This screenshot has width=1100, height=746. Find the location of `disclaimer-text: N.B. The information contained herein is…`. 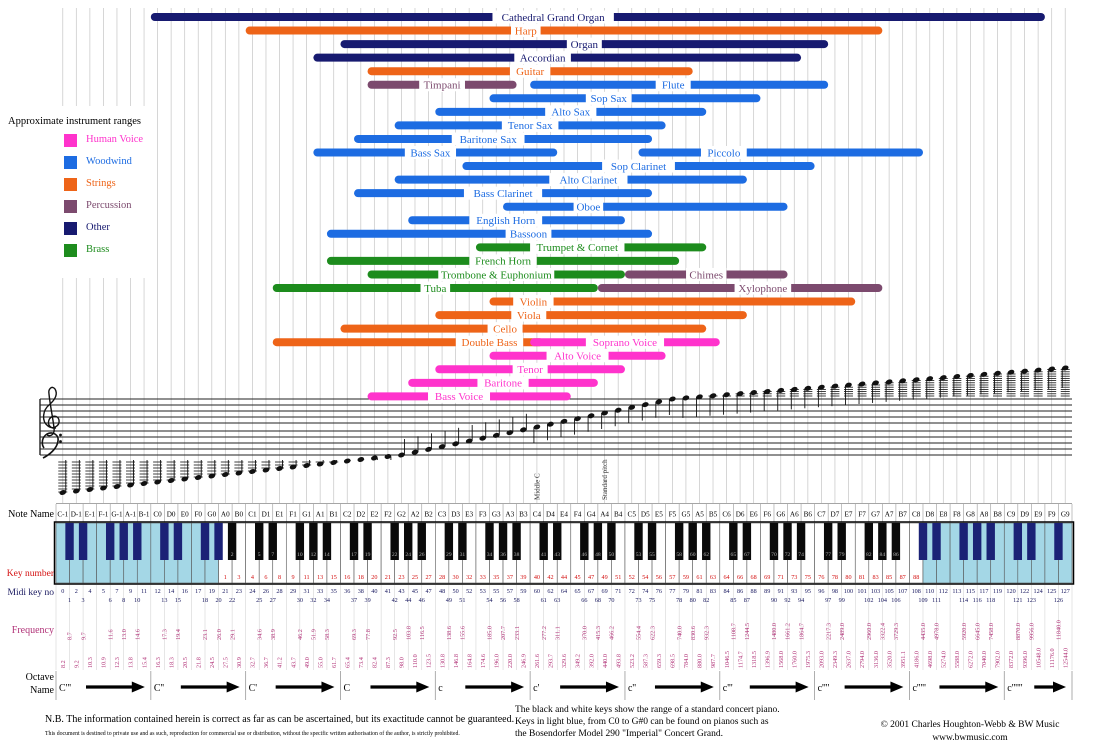

disclaimer-text: N.B. The information contained herein is… is located at coordinates (280, 719).